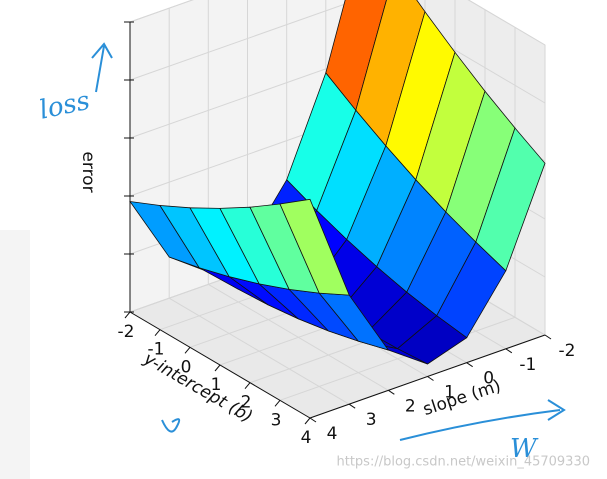  Describe the element at coordinates (306, 438) in the screenshot. I see `y-tick-label: 4` at that location.